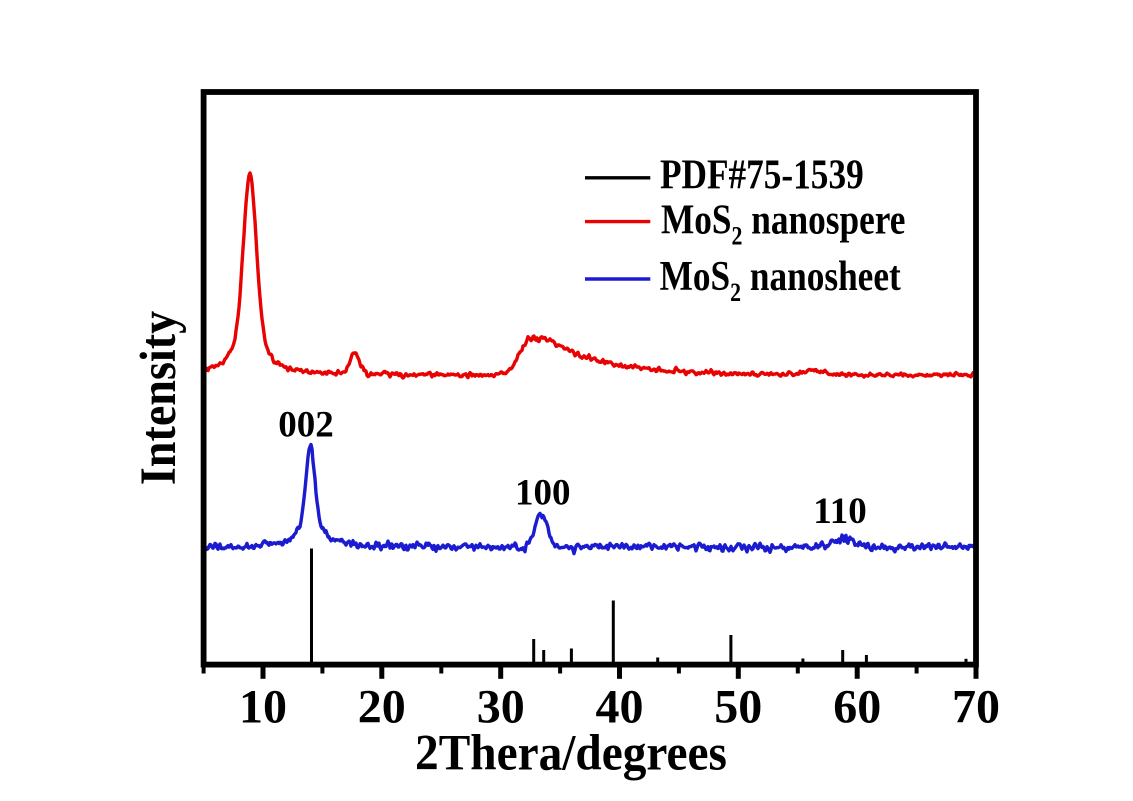 Image resolution: width=1133 pixels, height=801 pixels. What do you see at coordinates (738, 707) in the screenshot?
I see `svg-text: 50` at bounding box center [738, 707].